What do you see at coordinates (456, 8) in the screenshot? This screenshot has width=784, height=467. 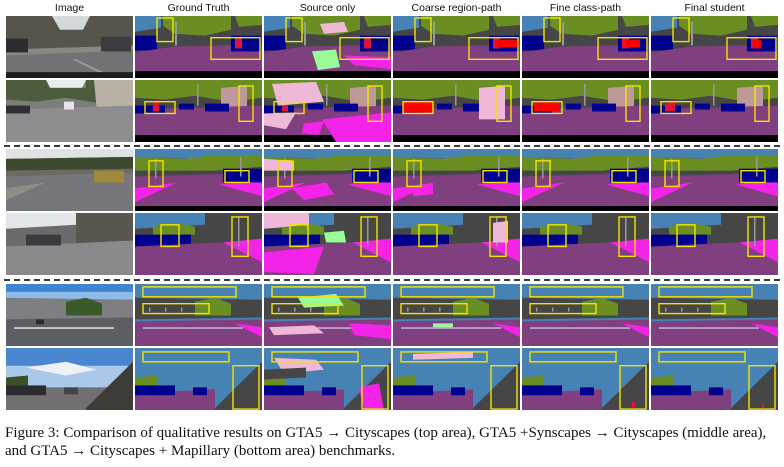 I see `column-header-coarse-region-path: Coarse region-path` at bounding box center [456, 8].